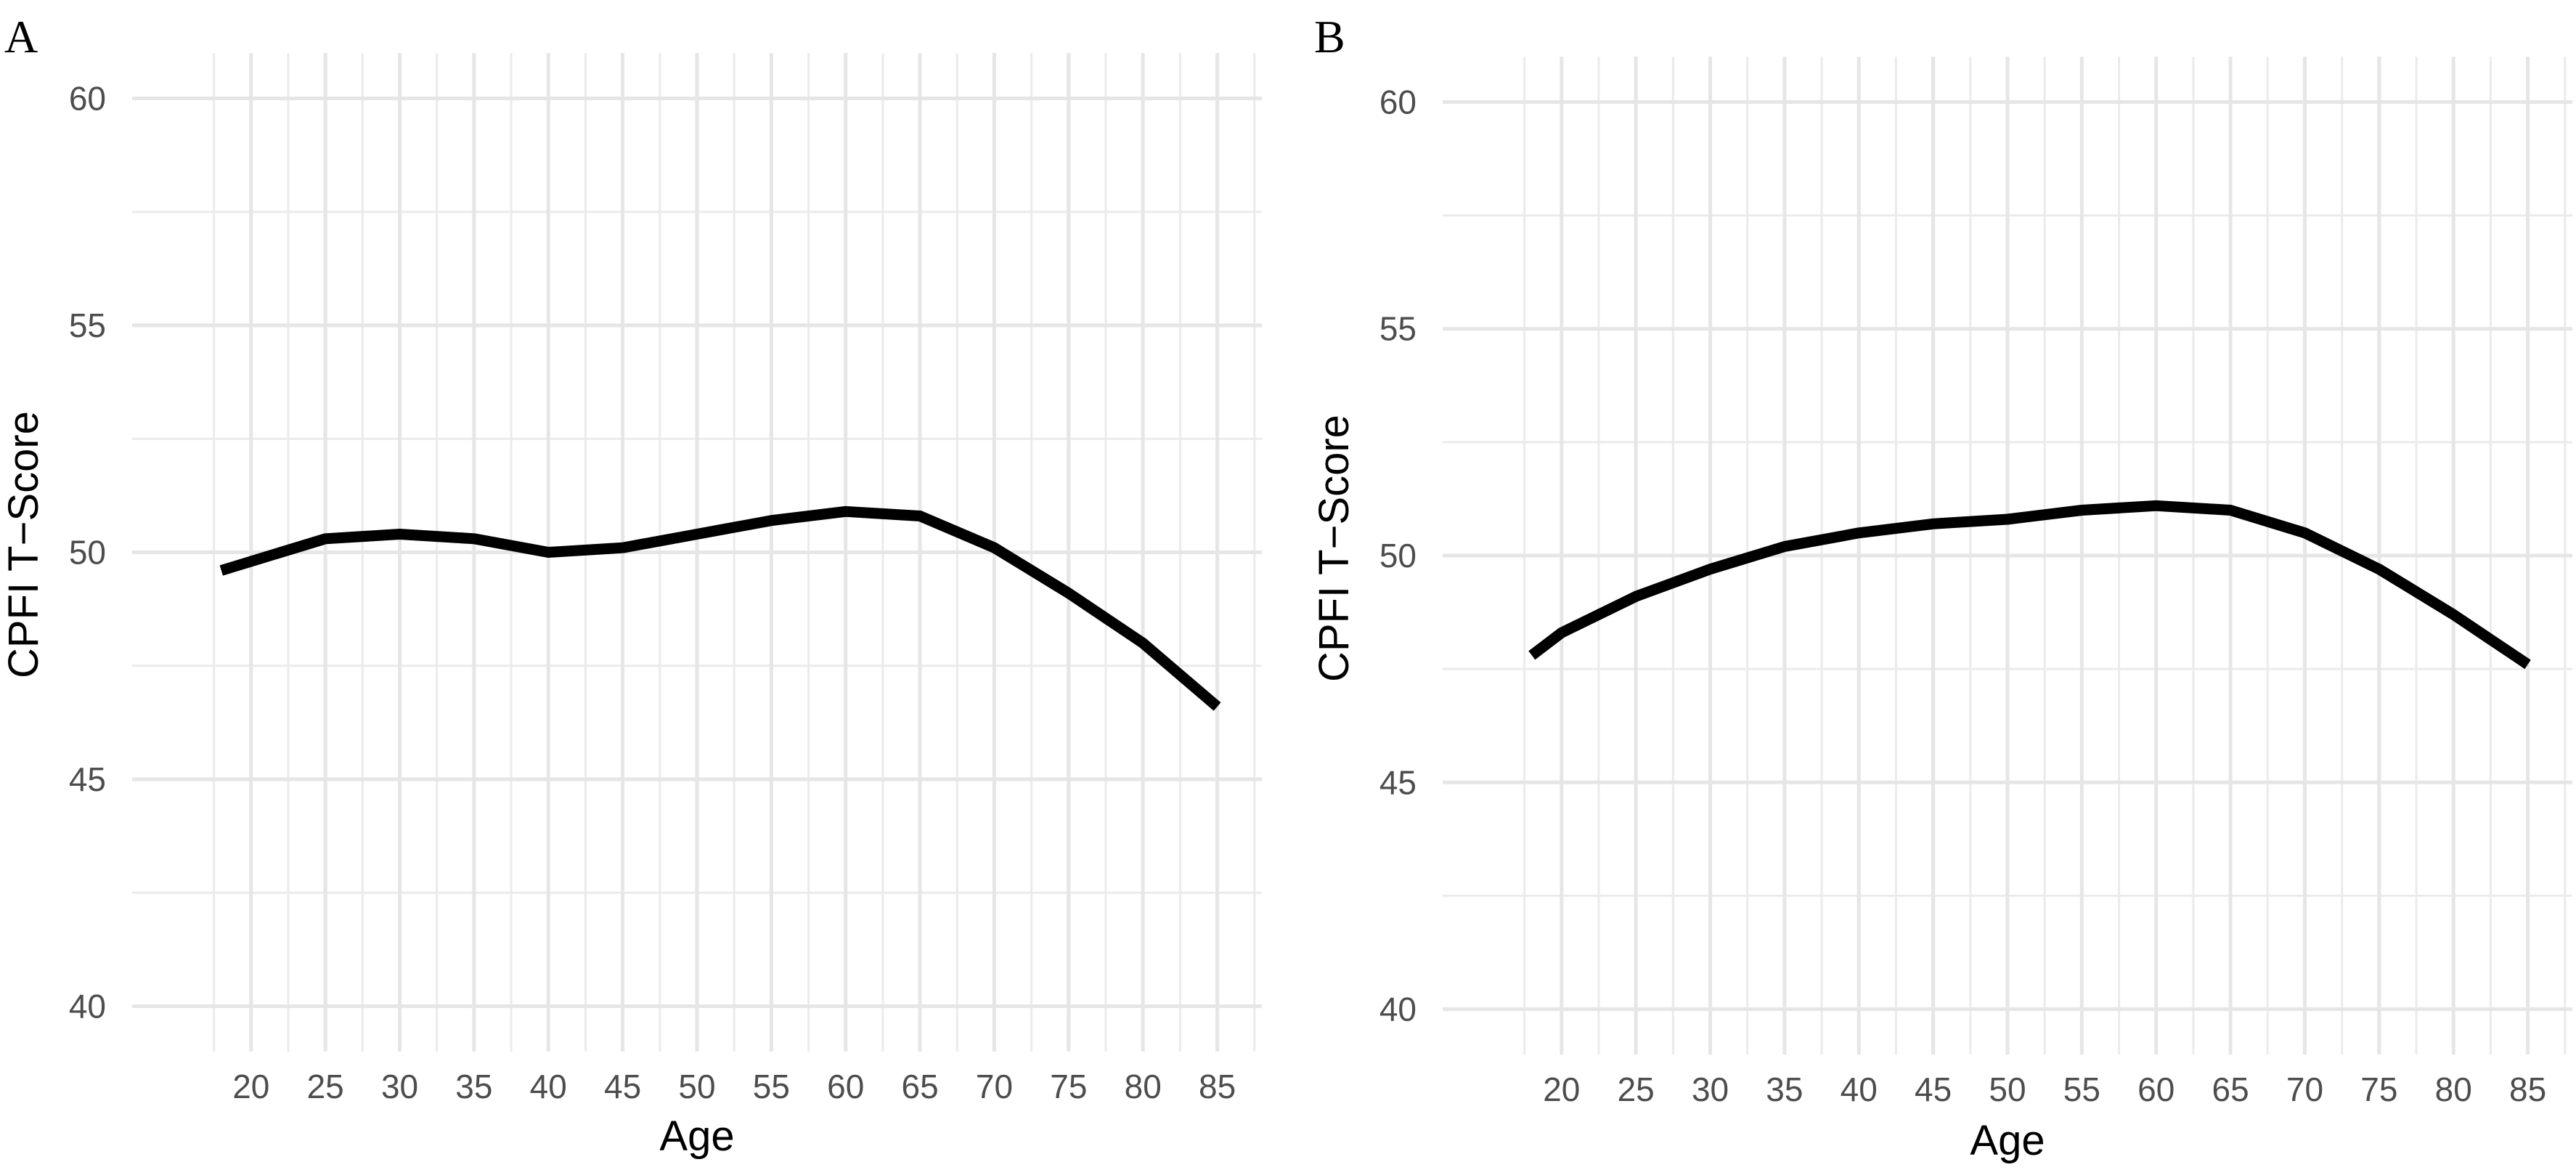  What do you see at coordinates (87, 325) in the screenshot?
I see `panel-a-y-tick-label: 55` at bounding box center [87, 325].